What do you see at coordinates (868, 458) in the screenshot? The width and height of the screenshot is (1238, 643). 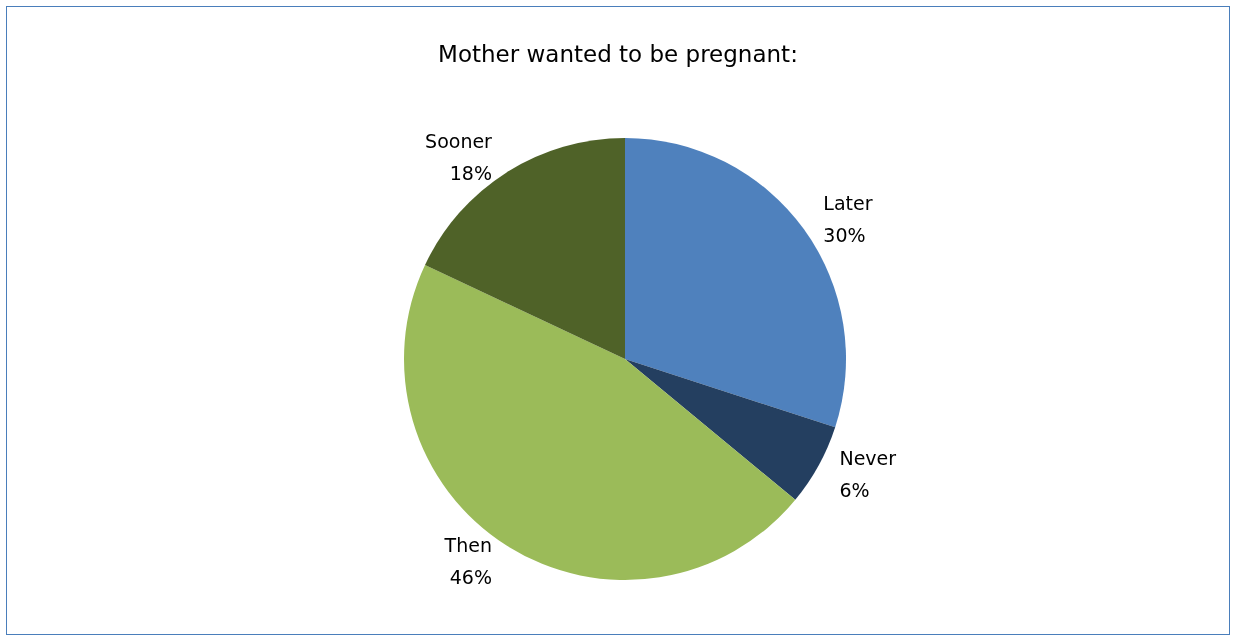 I see `slice-label: Never` at bounding box center [868, 458].